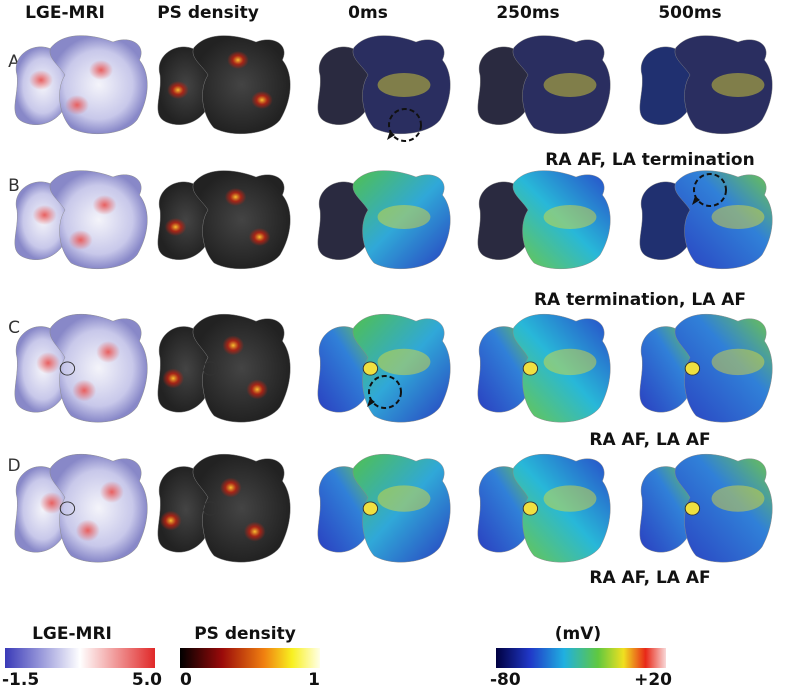  Describe the element at coordinates (65, 13) in the screenshot. I see `column-header: LGE-MRI` at that location.